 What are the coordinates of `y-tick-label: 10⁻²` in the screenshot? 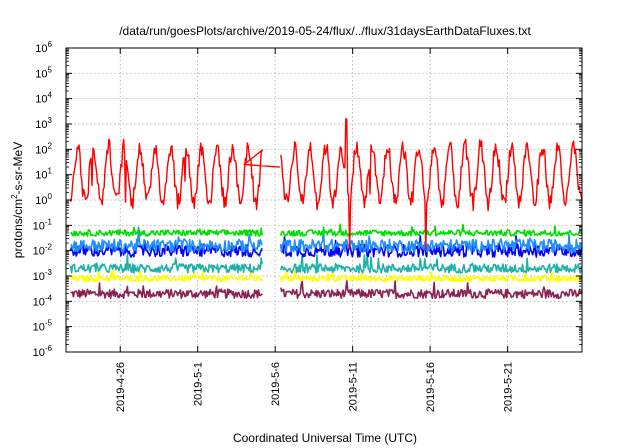 It's located at (43, 250).